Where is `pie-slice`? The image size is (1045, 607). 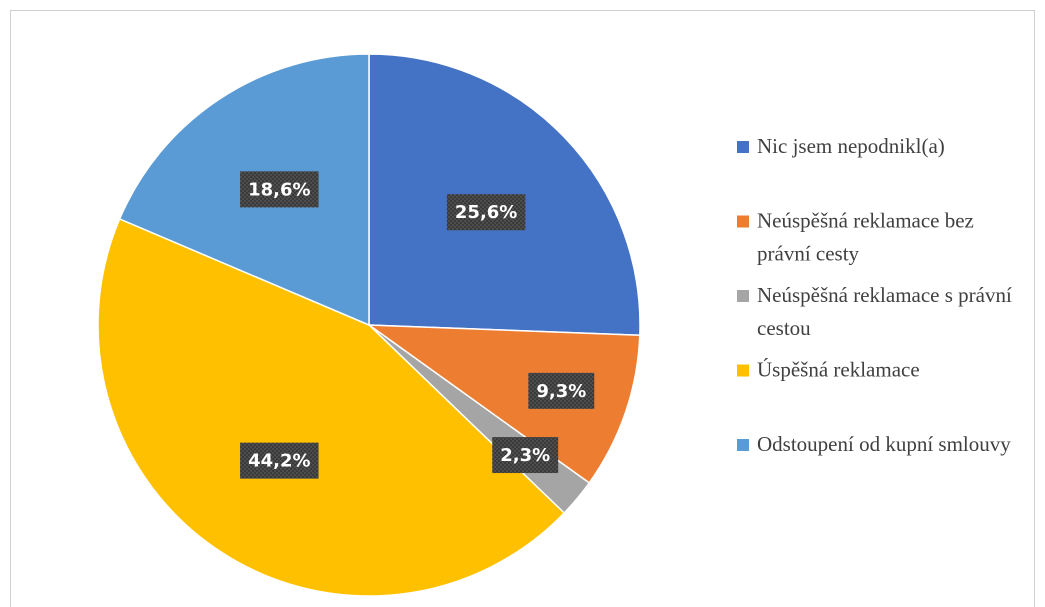 pie-slice is located at coordinates (503, 404).